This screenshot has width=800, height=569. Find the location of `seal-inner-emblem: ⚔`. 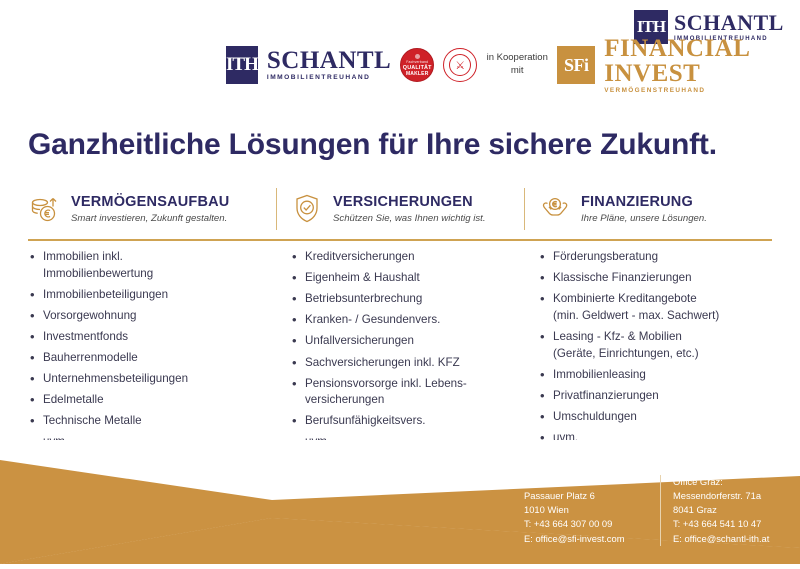

seal-inner-emblem: ⚔ is located at coordinates (460, 65).